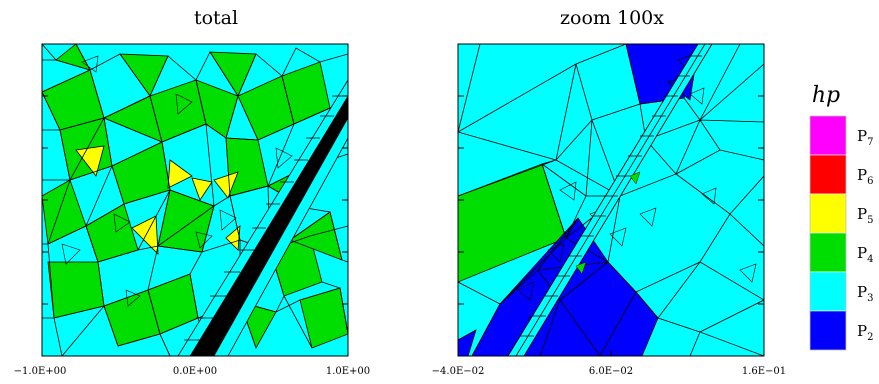  I want to click on legend-label: P7, so click(865, 137).